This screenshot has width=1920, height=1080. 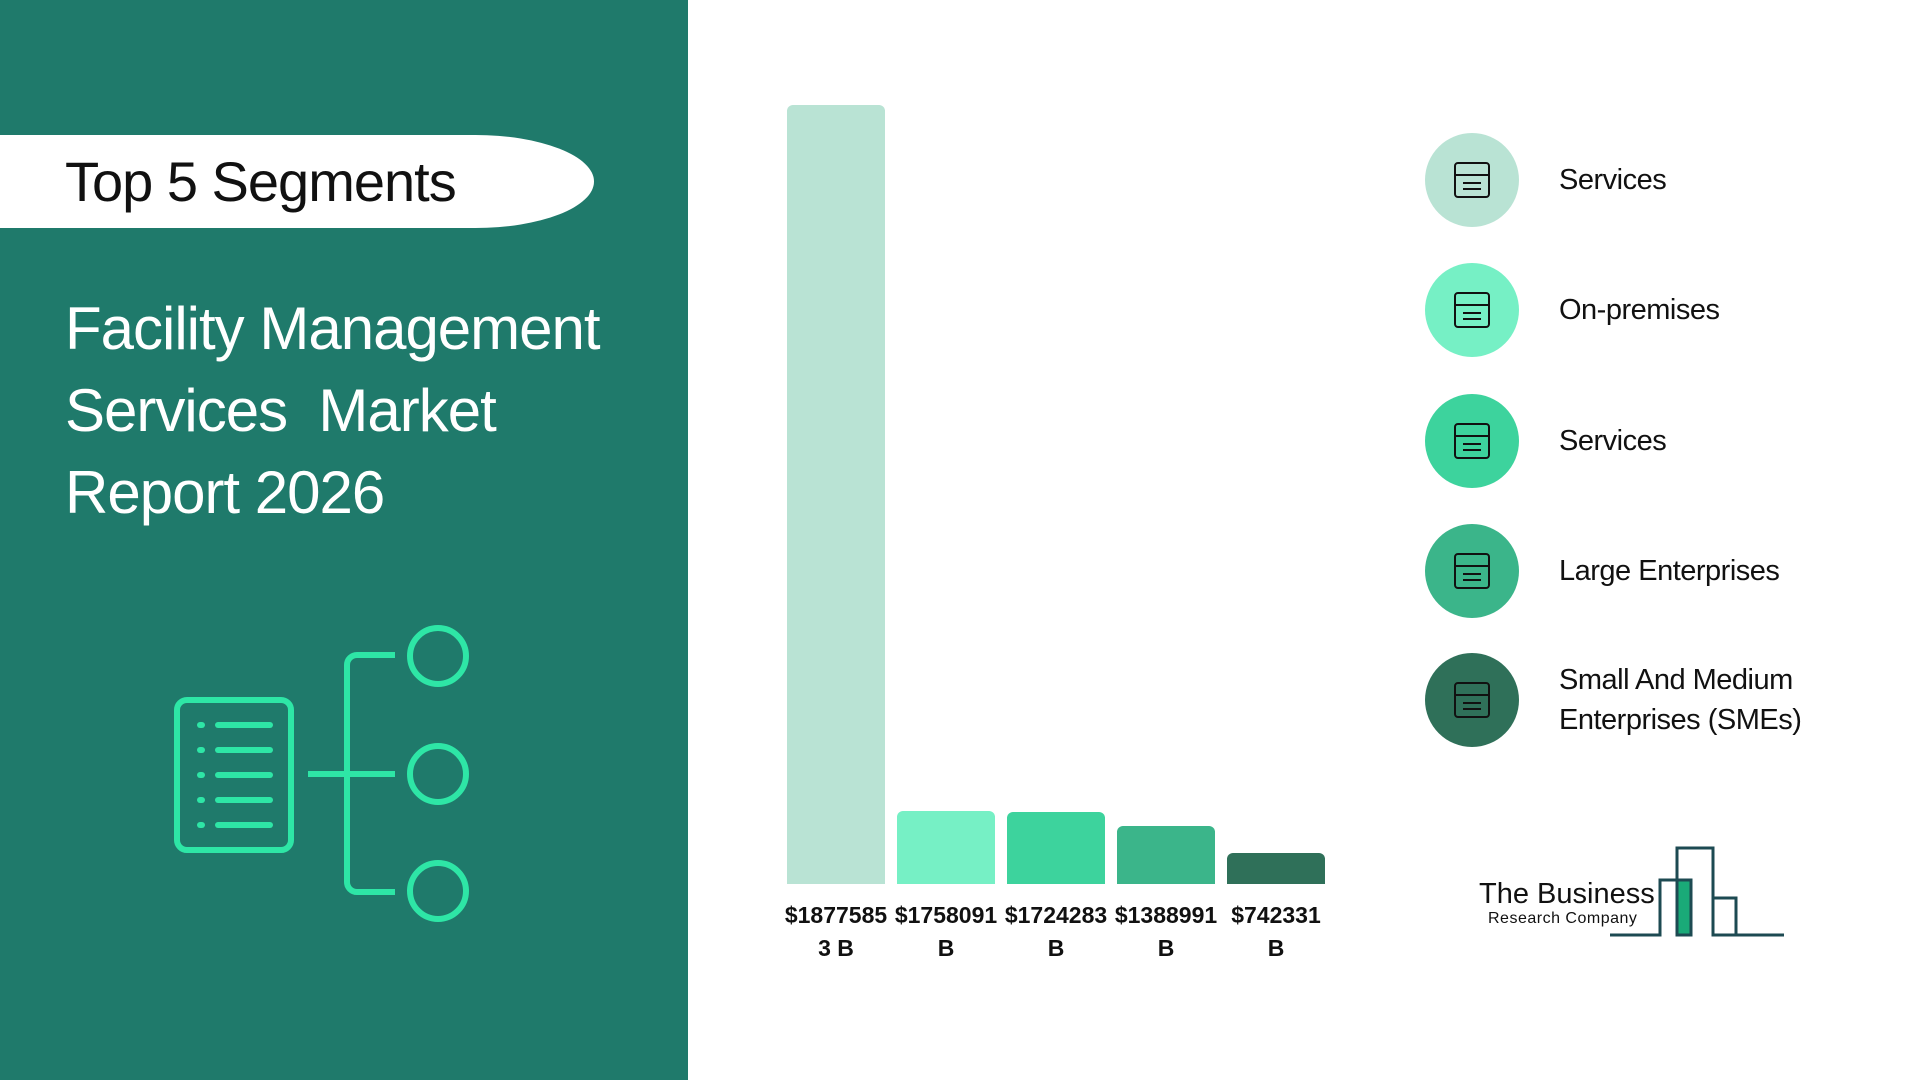 I want to click on logo-tagline: Research Company, so click(x=1563, y=918).